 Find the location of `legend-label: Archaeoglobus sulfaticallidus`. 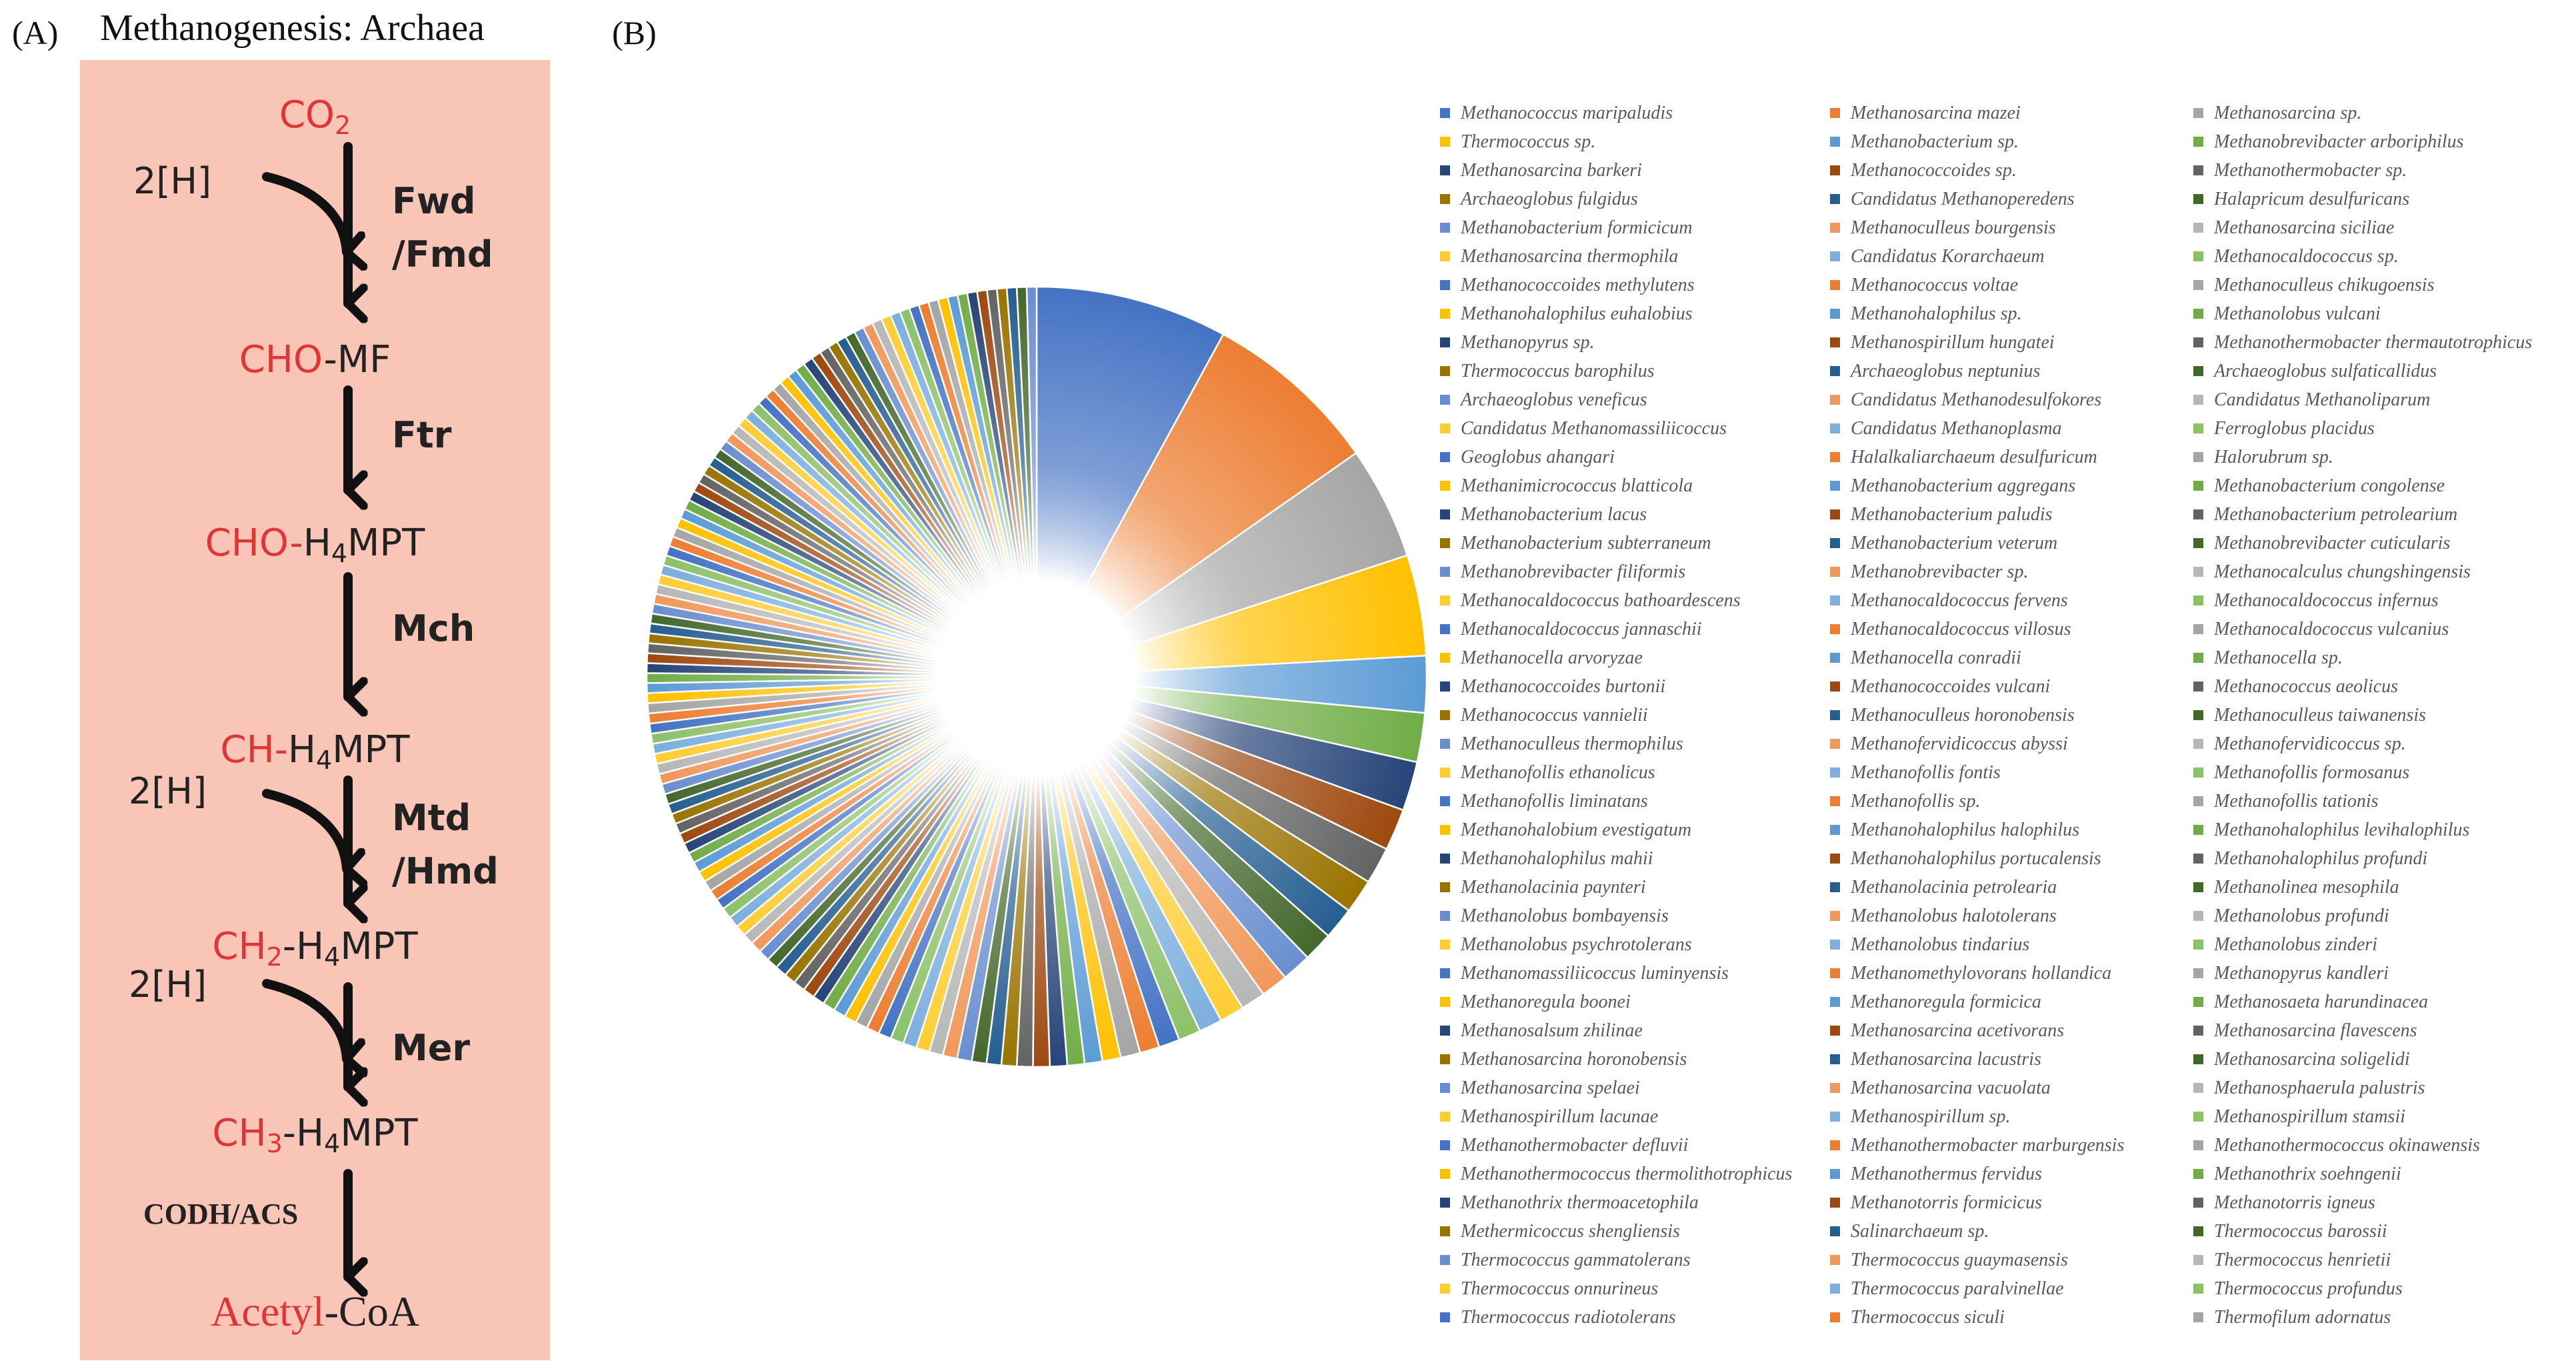

legend-label: Archaeoglobus sulfaticallidus is located at coordinates (2325, 371).